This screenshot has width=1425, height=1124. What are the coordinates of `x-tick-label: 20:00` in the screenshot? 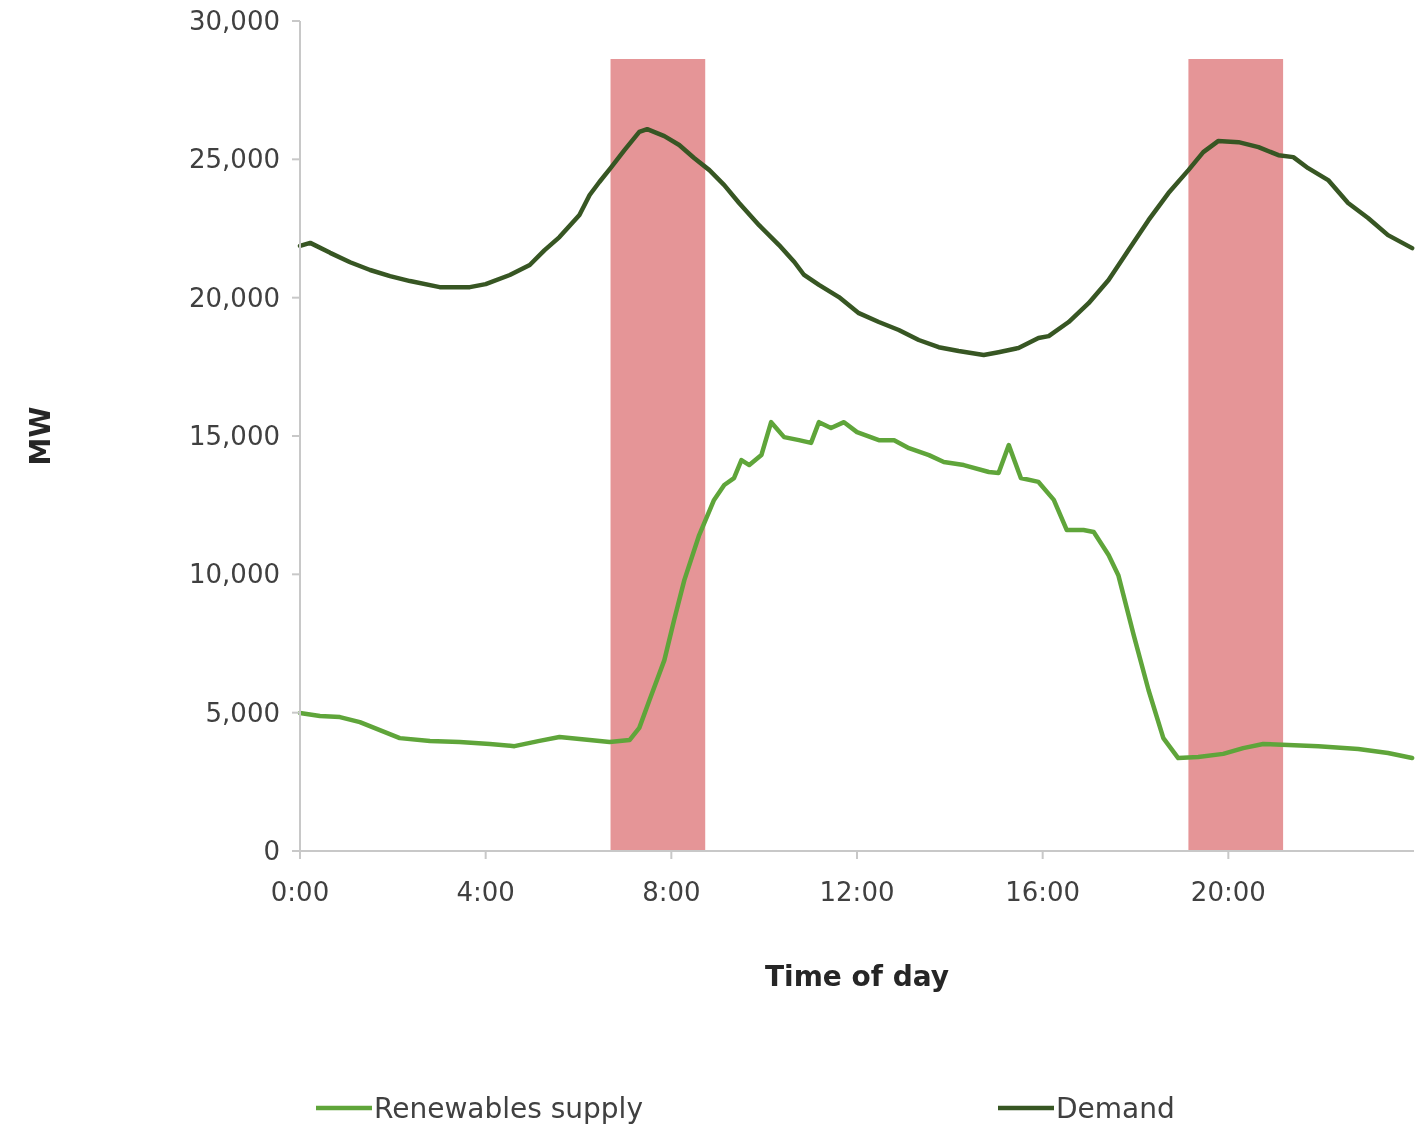 It's located at (1228, 892).